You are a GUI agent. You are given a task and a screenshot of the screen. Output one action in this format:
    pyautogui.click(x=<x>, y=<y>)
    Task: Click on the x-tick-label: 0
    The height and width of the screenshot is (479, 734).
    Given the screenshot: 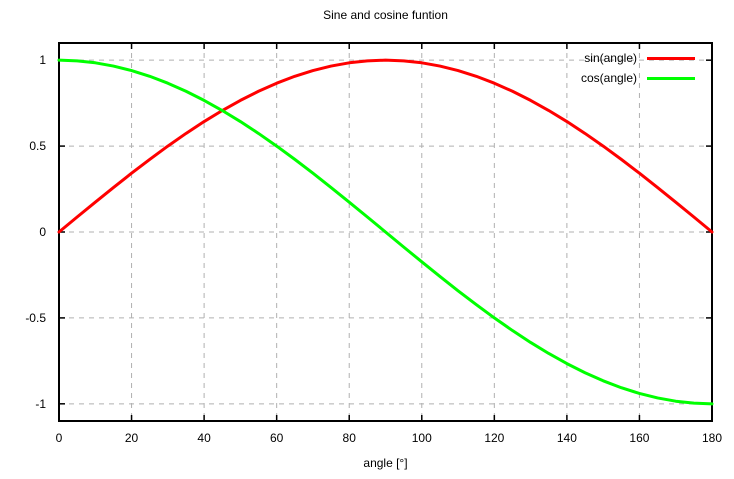 What is the action you would take?
    pyautogui.click(x=59, y=438)
    